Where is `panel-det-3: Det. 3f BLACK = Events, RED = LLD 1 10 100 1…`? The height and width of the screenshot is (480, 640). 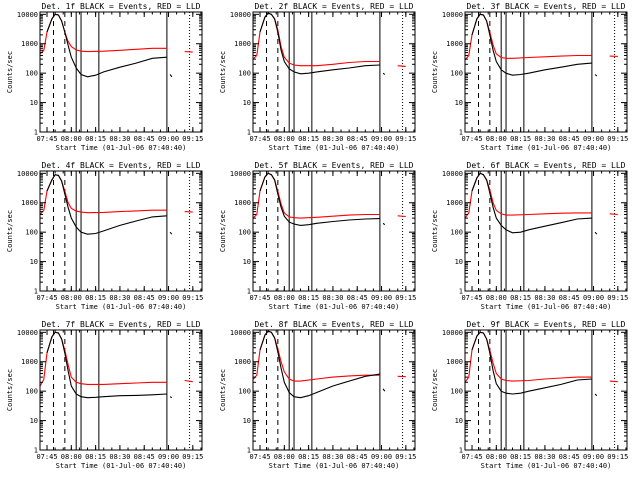
panel-det-3: Det. 3f BLACK = Events, RED = LLD 1 10 100 1… is located at coordinates (529, 77).